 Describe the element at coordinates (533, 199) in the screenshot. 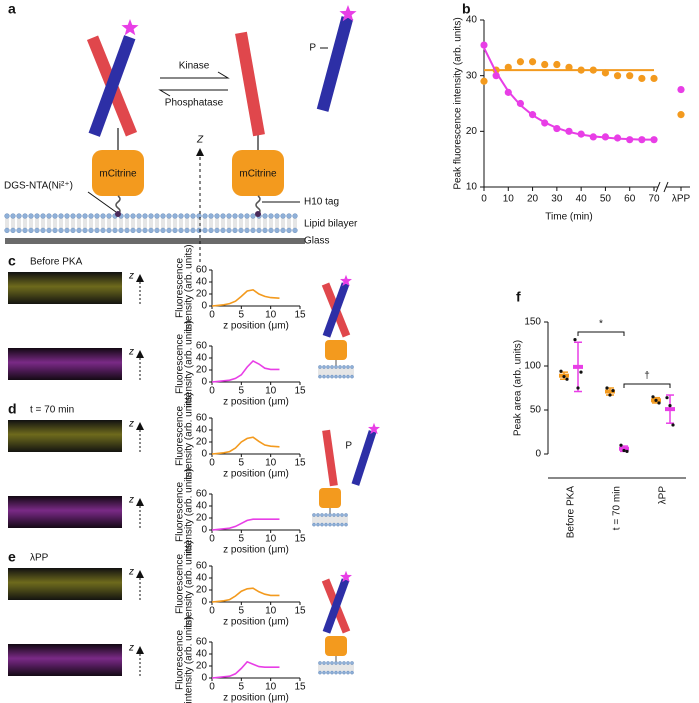

I see `x-tick-label: 20` at that location.